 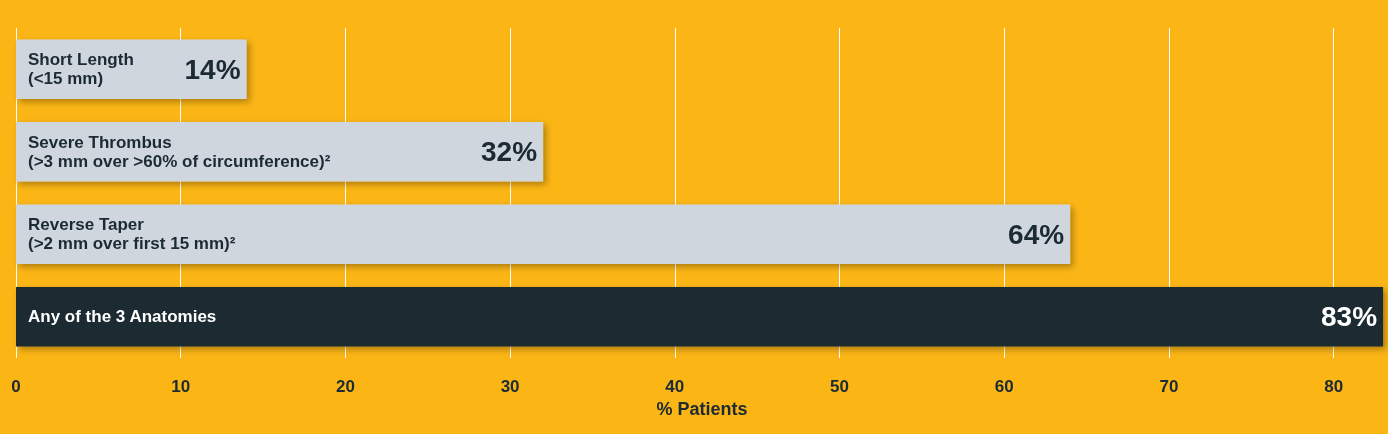 I want to click on y-tick-label: Reverse Taper (>2 mm over first 15 mm)², so click(x=132, y=234).